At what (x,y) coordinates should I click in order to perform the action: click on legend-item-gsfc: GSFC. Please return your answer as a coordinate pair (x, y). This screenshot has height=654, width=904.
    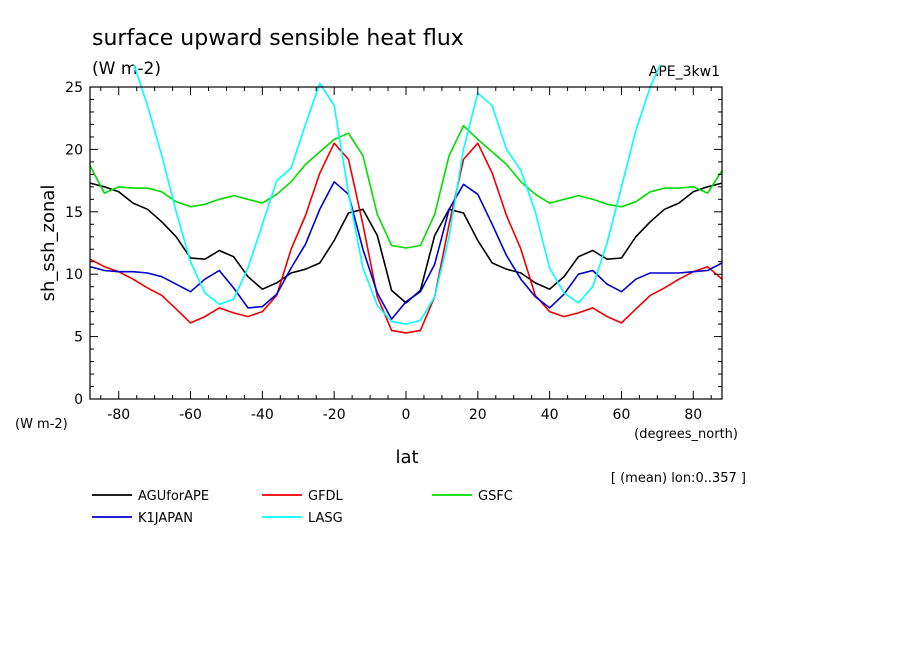
    Looking at the image, I should click on (472, 496).